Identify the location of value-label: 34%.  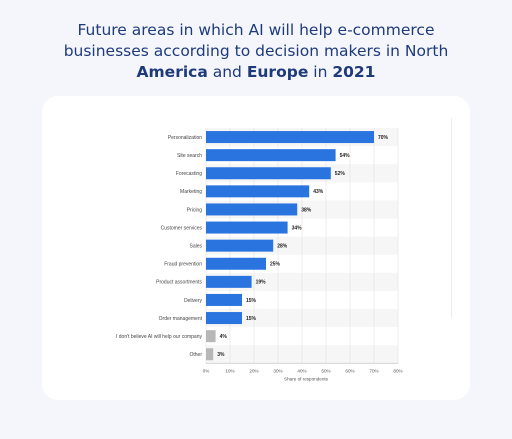
(297, 228).